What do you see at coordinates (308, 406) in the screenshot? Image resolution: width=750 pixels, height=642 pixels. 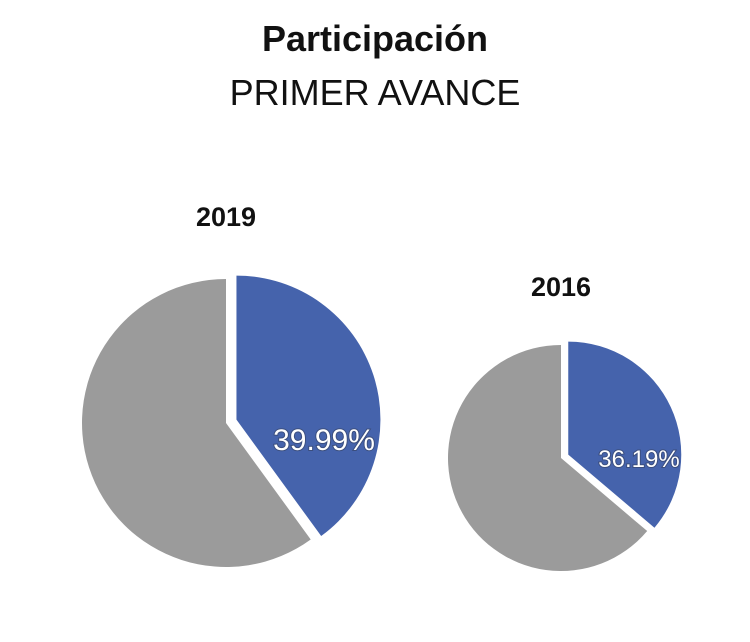 I see `pie-slice-2019-highlight` at bounding box center [308, 406].